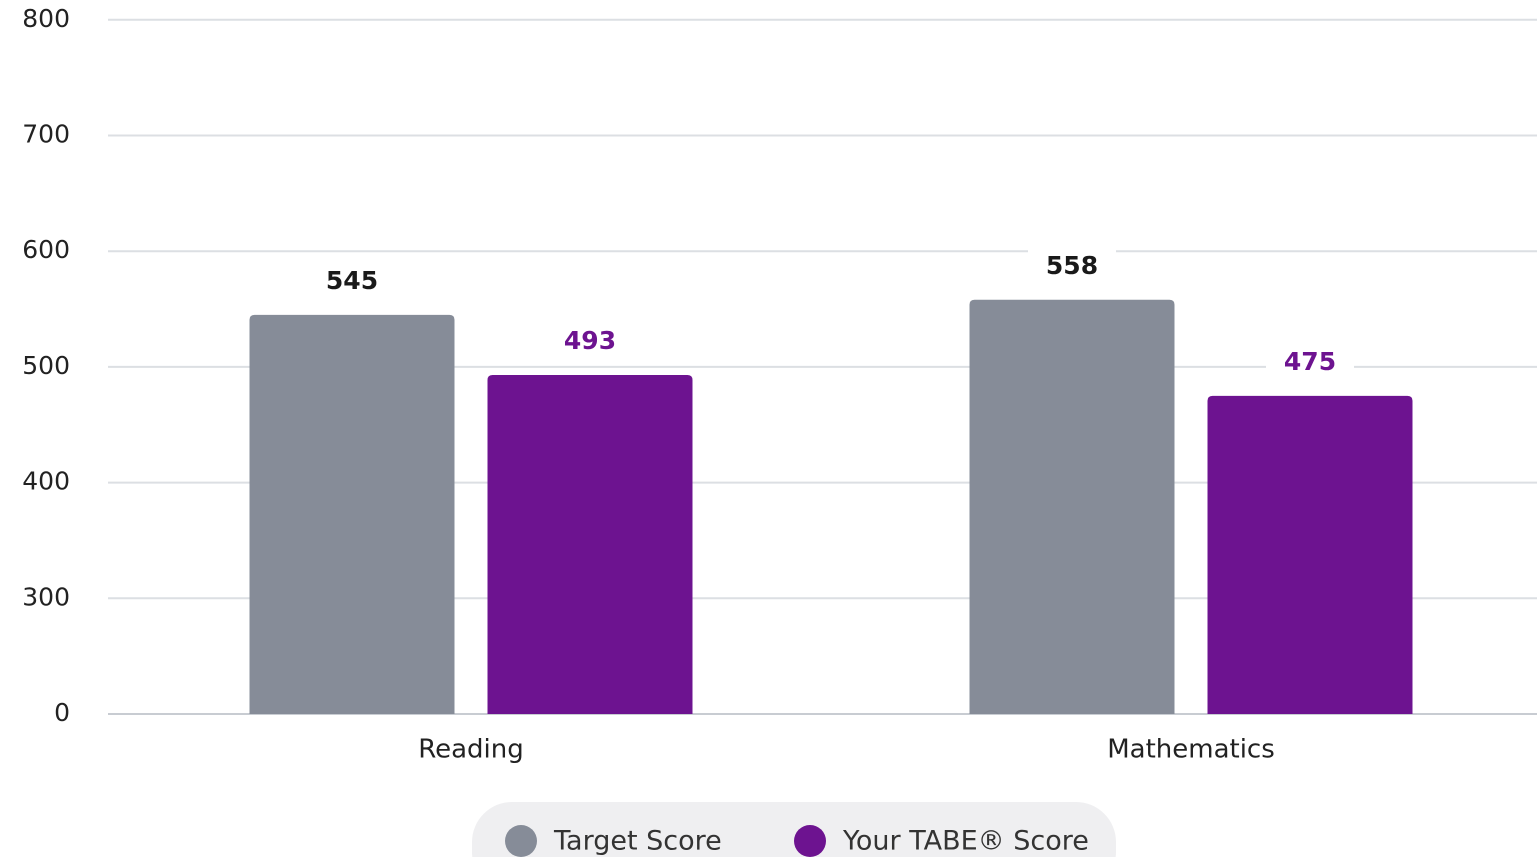 This screenshot has height=857, width=1537. I want to click on legend-label: Target Score, so click(637, 841).